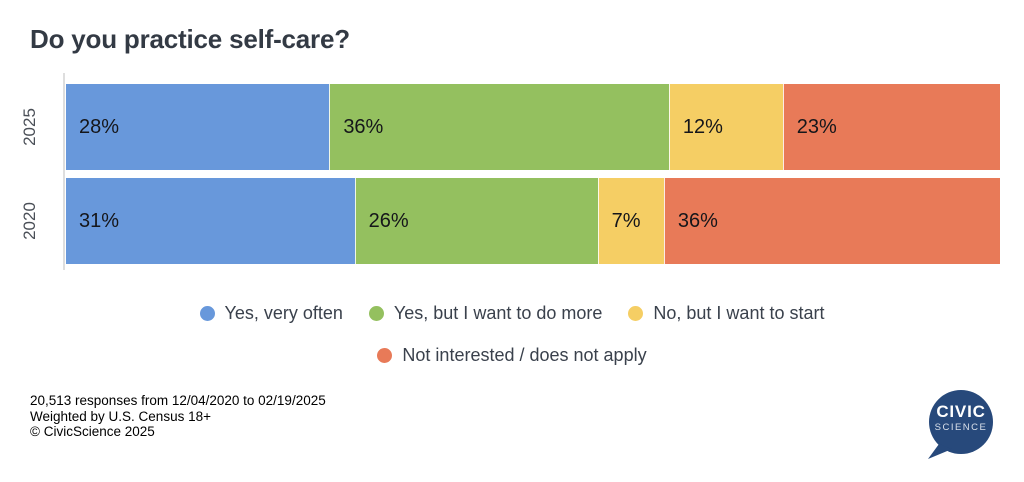 The image size is (1024, 482). I want to click on legend-item: Yes, very often, so click(271, 313).